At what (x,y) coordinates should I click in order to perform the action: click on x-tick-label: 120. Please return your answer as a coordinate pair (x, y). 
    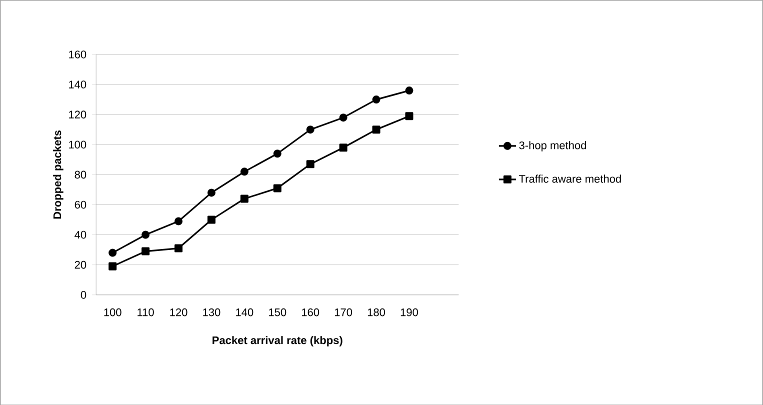
    Looking at the image, I should click on (179, 312).